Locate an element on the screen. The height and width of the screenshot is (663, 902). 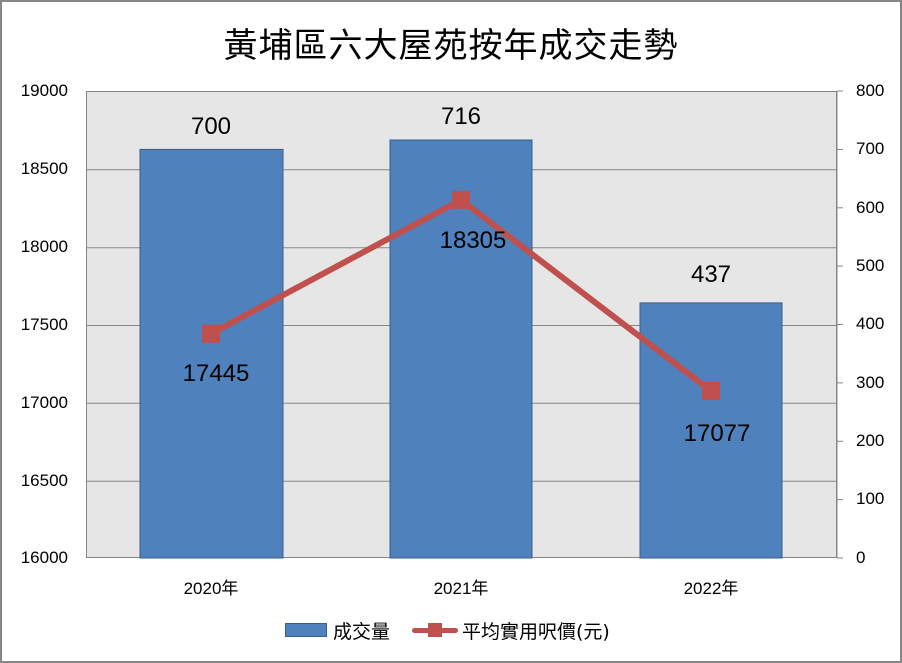
chart-title: 黃埔區六大屋苑按年成交走勢 is located at coordinates (451, 46).